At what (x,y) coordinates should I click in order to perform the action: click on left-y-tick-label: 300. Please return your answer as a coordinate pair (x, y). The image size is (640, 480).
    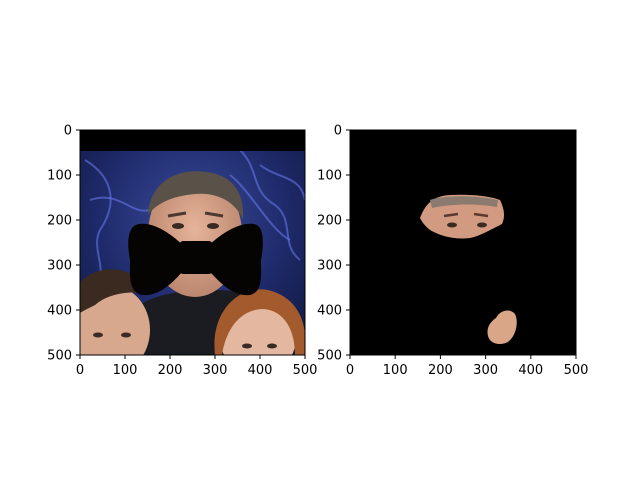
    Looking at the image, I should click on (59, 266).